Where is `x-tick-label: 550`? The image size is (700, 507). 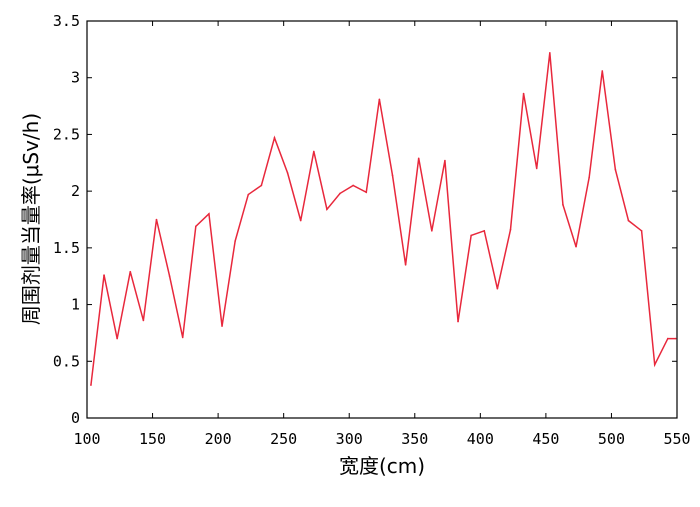 x-tick-label: 550 is located at coordinates (676, 439).